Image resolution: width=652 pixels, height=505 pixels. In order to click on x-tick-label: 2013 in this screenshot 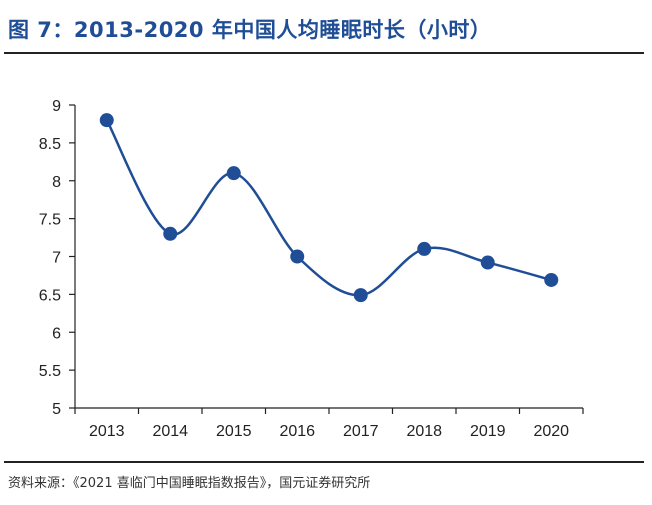, I will do `click(107, 431)`.